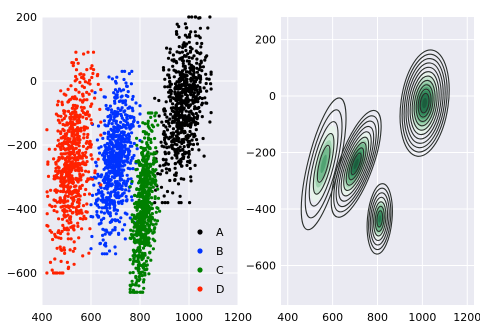  Describe the element at coordinates (22, 209) in the screenshot. I see `y-tick-label: −400` at that location.